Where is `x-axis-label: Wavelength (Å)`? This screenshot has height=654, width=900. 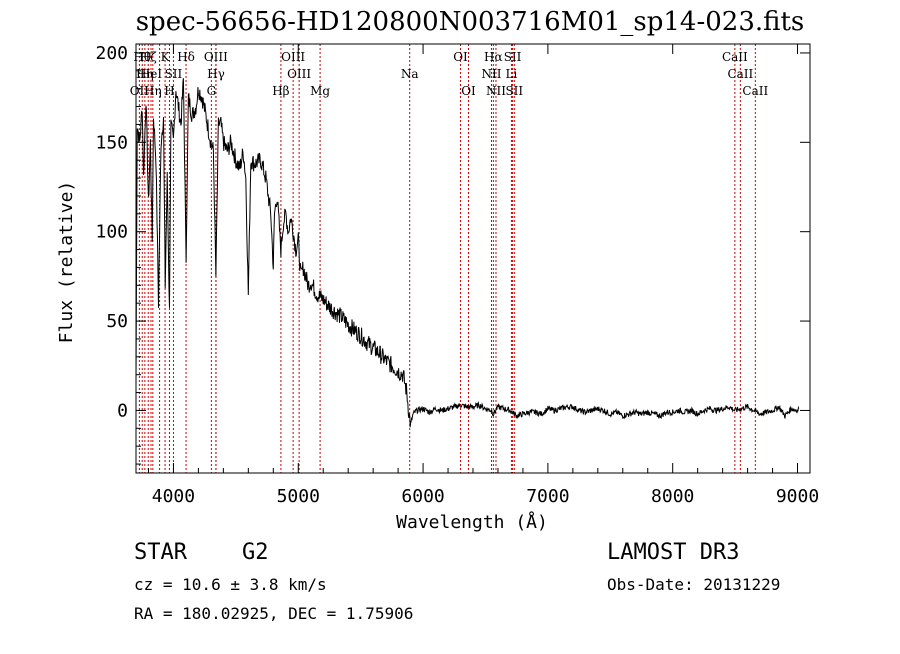
x-axis-label: Wavelength (Å) is located at coordinates (472, 522).